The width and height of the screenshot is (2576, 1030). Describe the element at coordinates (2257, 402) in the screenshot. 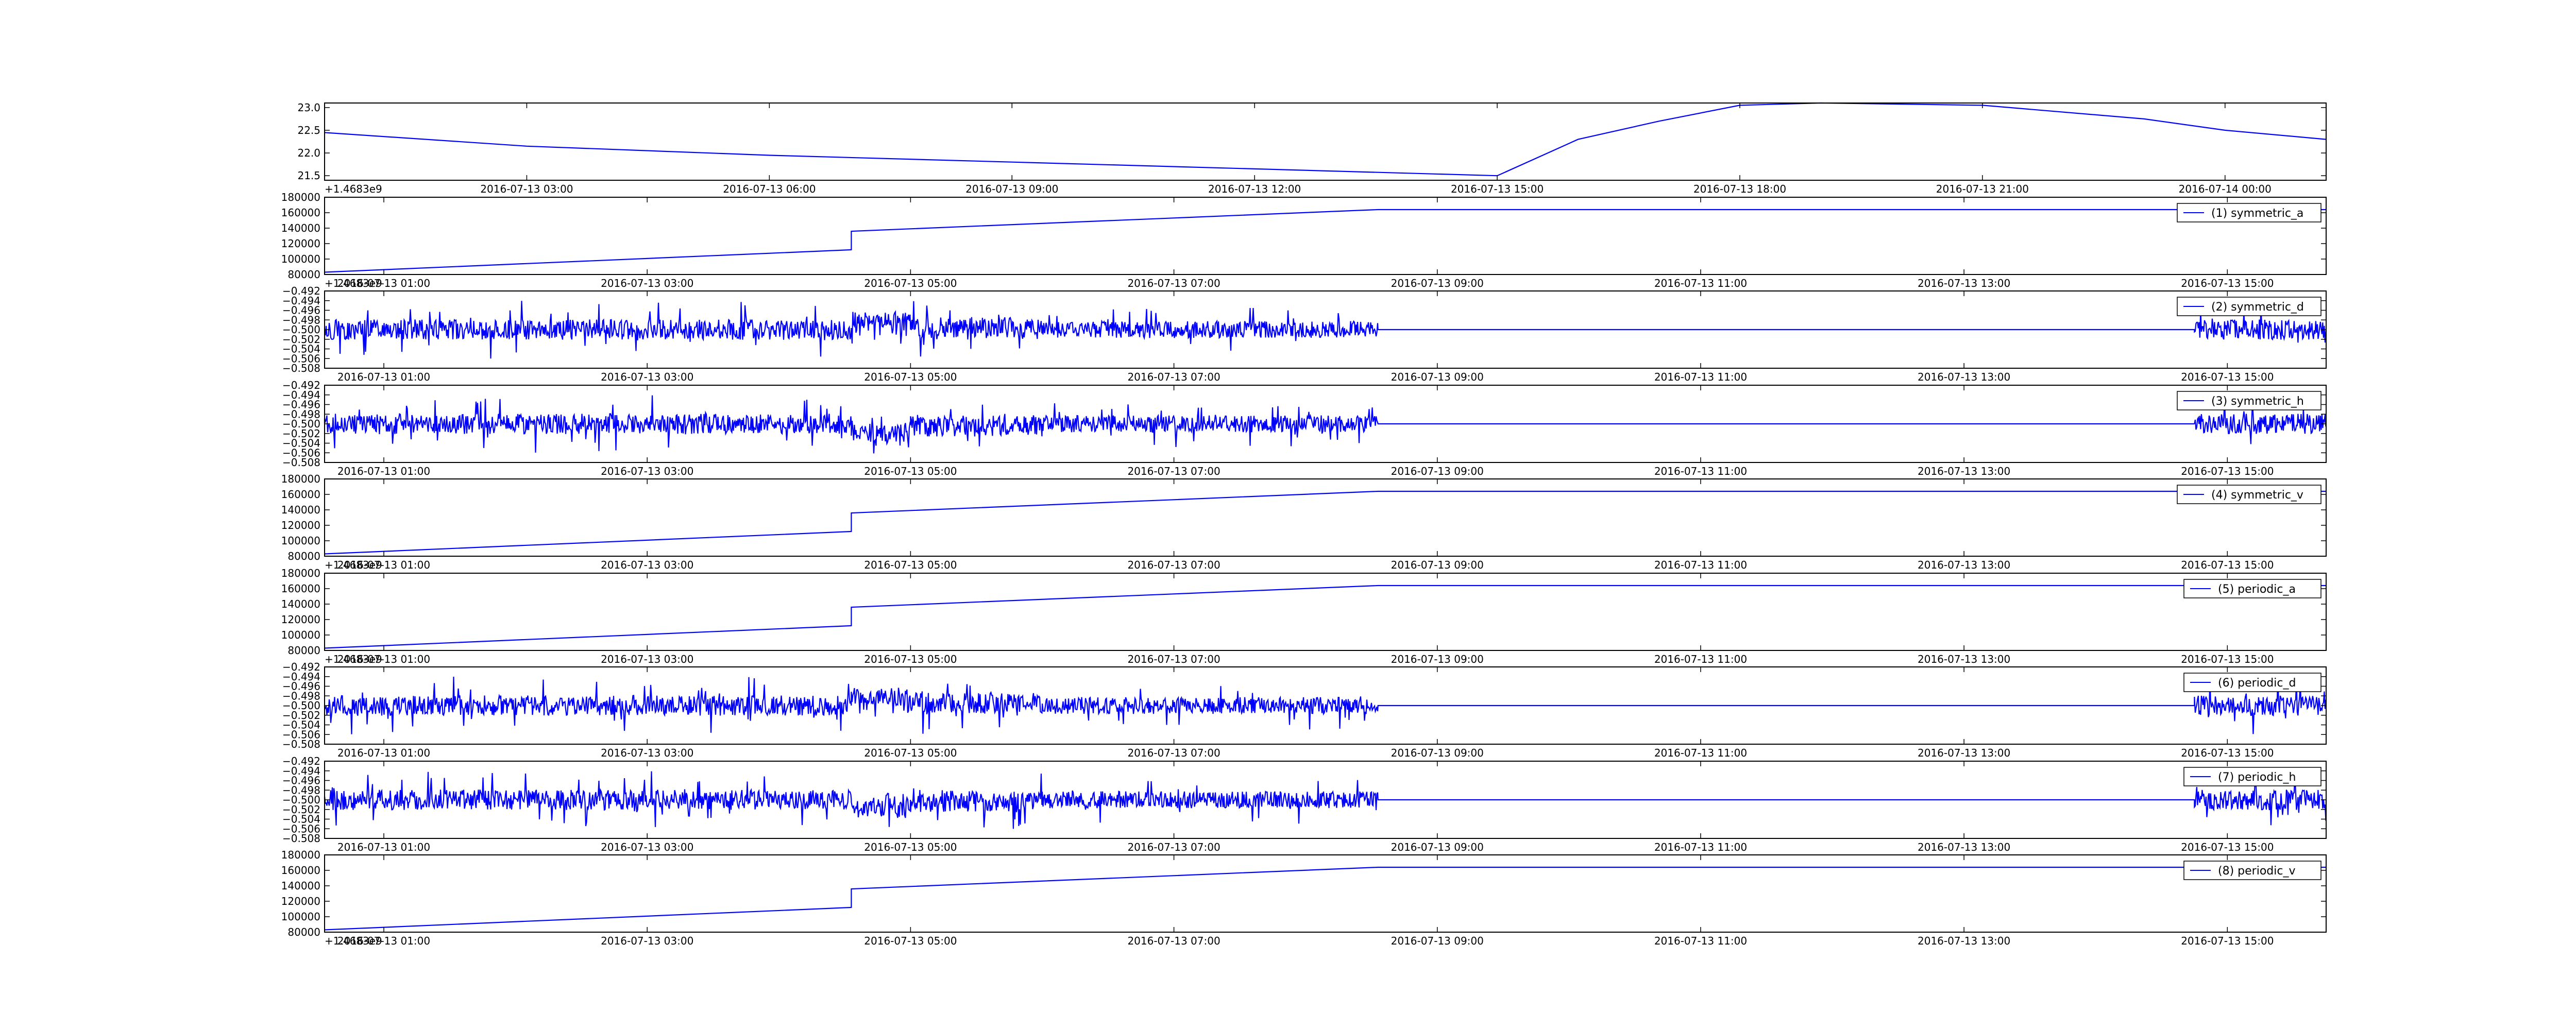

I see `legend-label: (3) symmetric_h` at that location.